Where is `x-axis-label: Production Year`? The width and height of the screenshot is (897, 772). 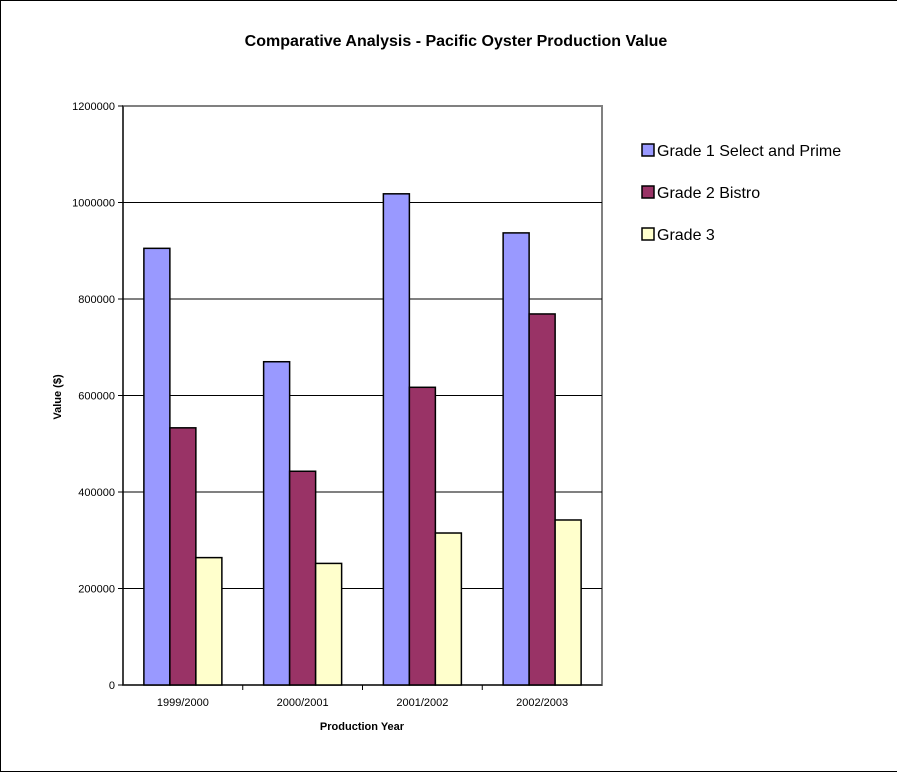
x-axis-label: Production Year is located at coordinates (362, 727).